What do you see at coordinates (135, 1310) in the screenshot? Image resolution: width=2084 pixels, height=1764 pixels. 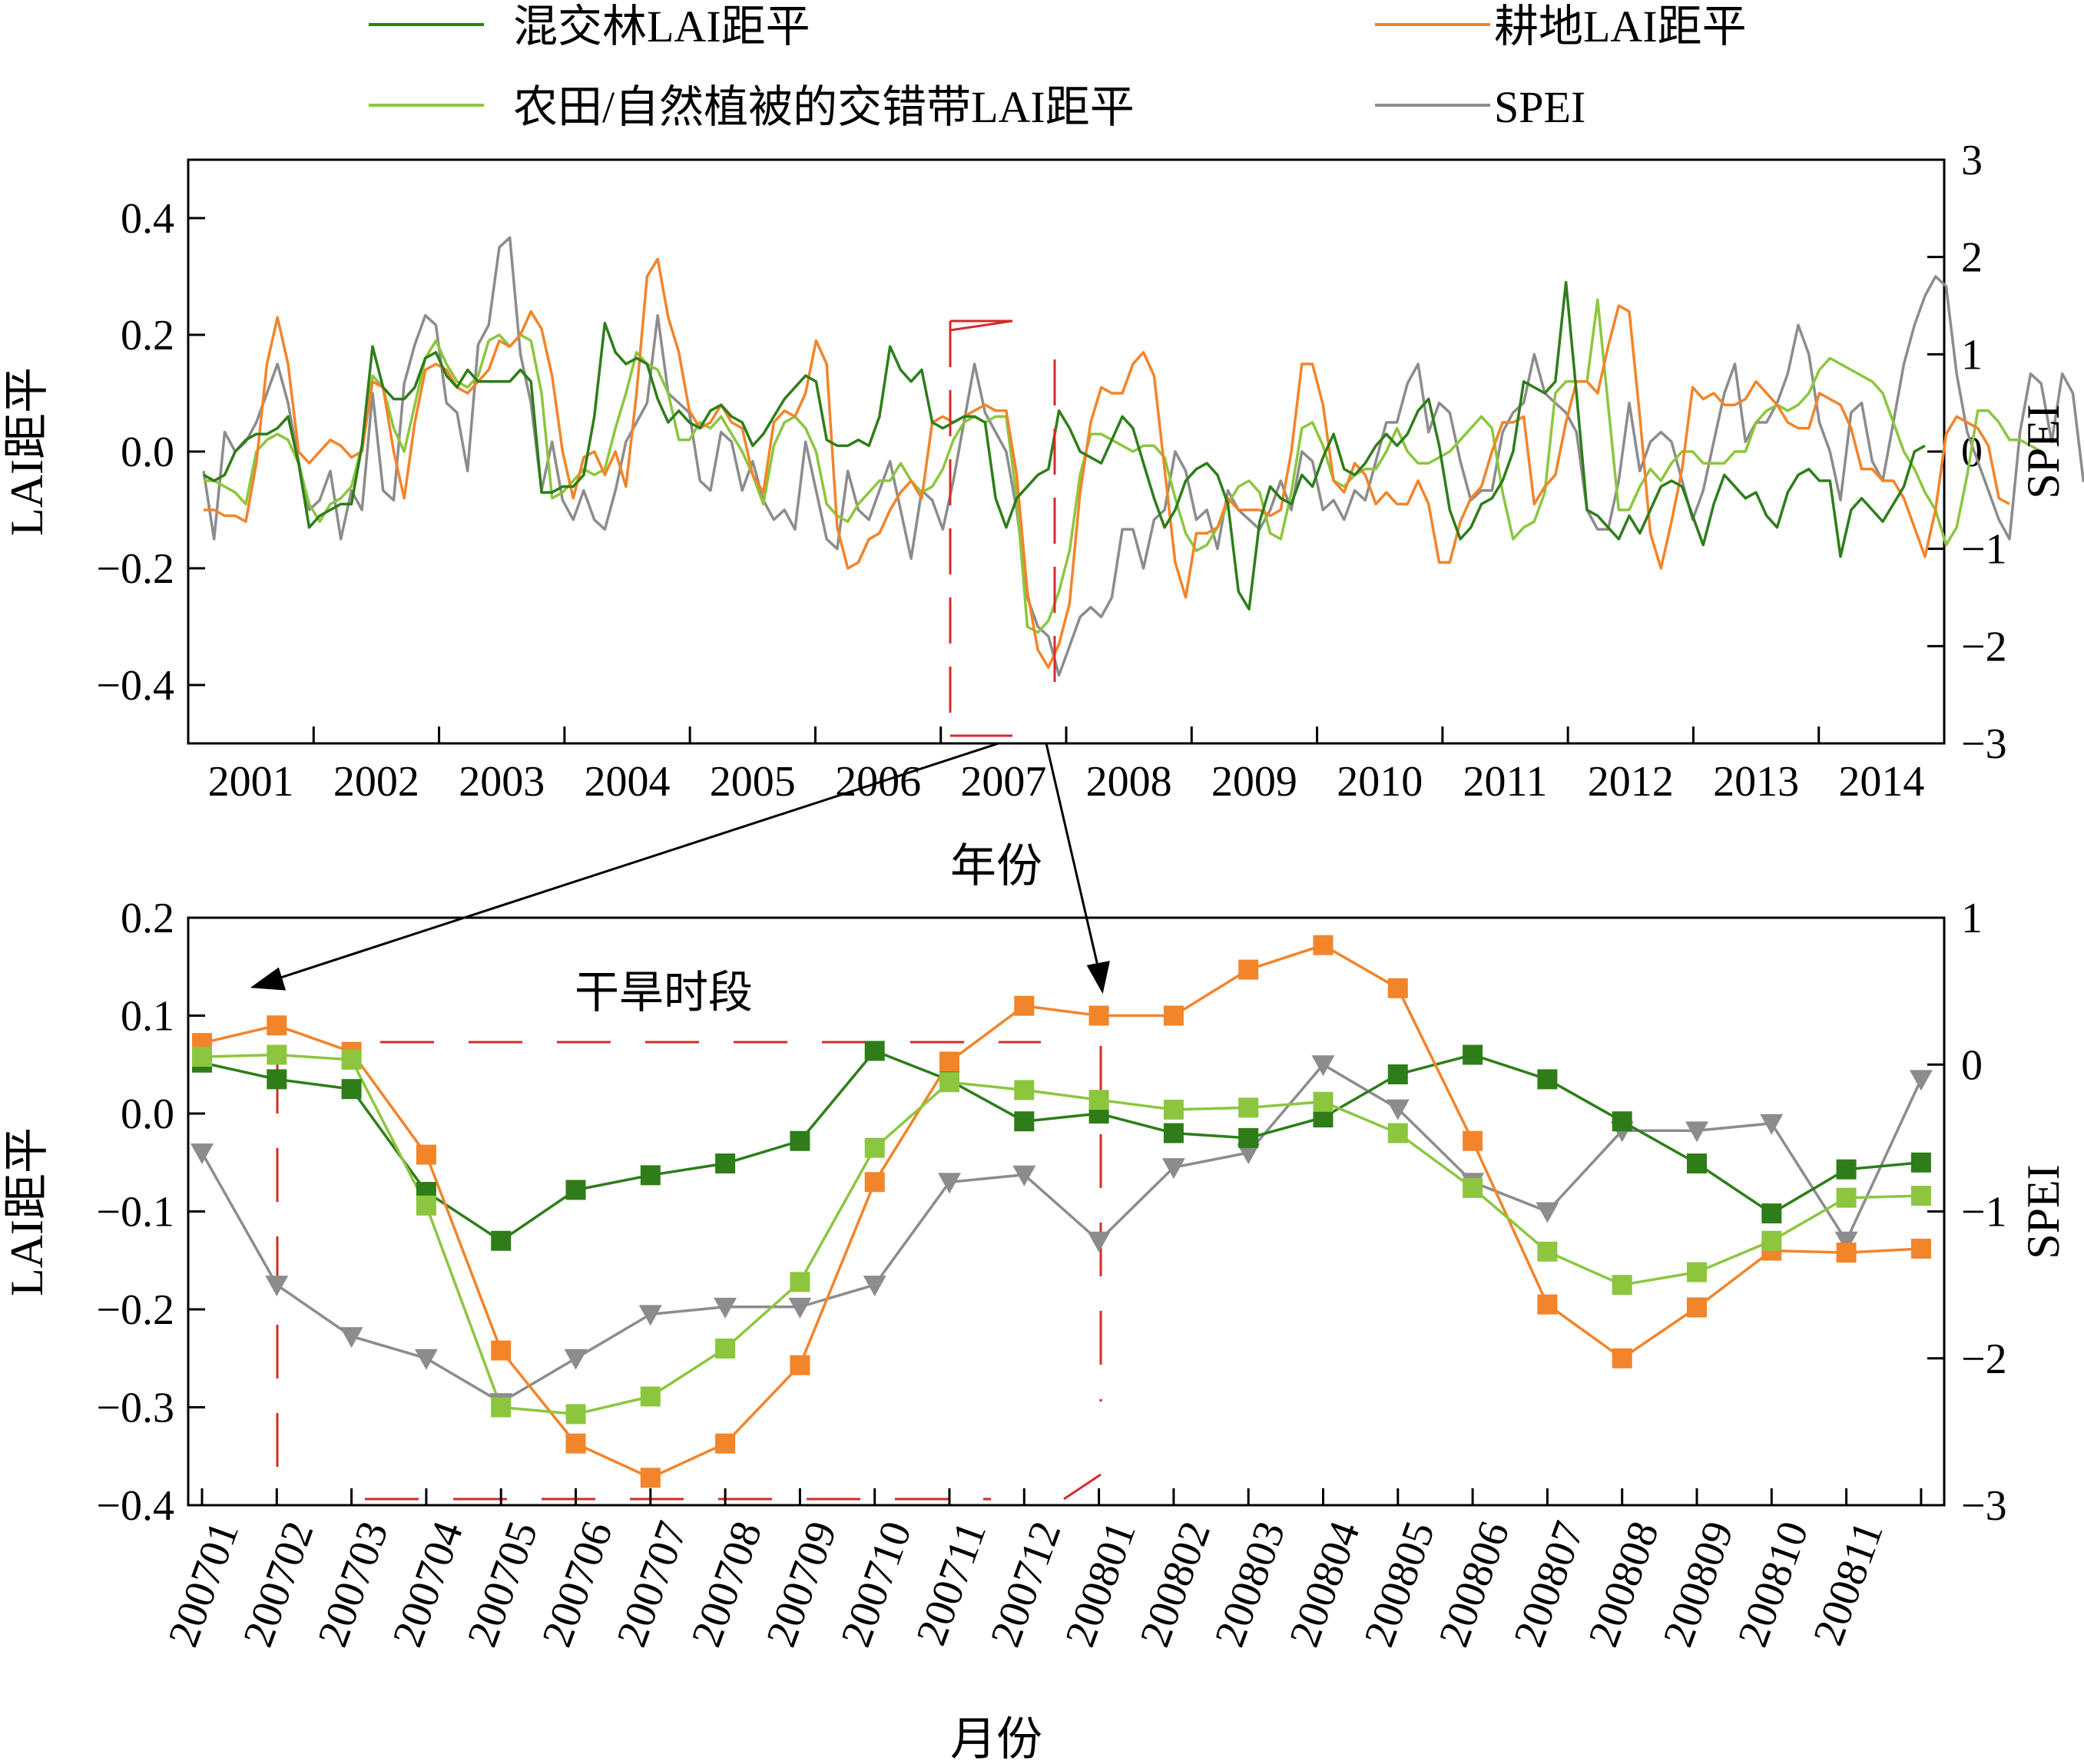 I see `y-tick-label: −0.2` at bounding box center [135, 1310].